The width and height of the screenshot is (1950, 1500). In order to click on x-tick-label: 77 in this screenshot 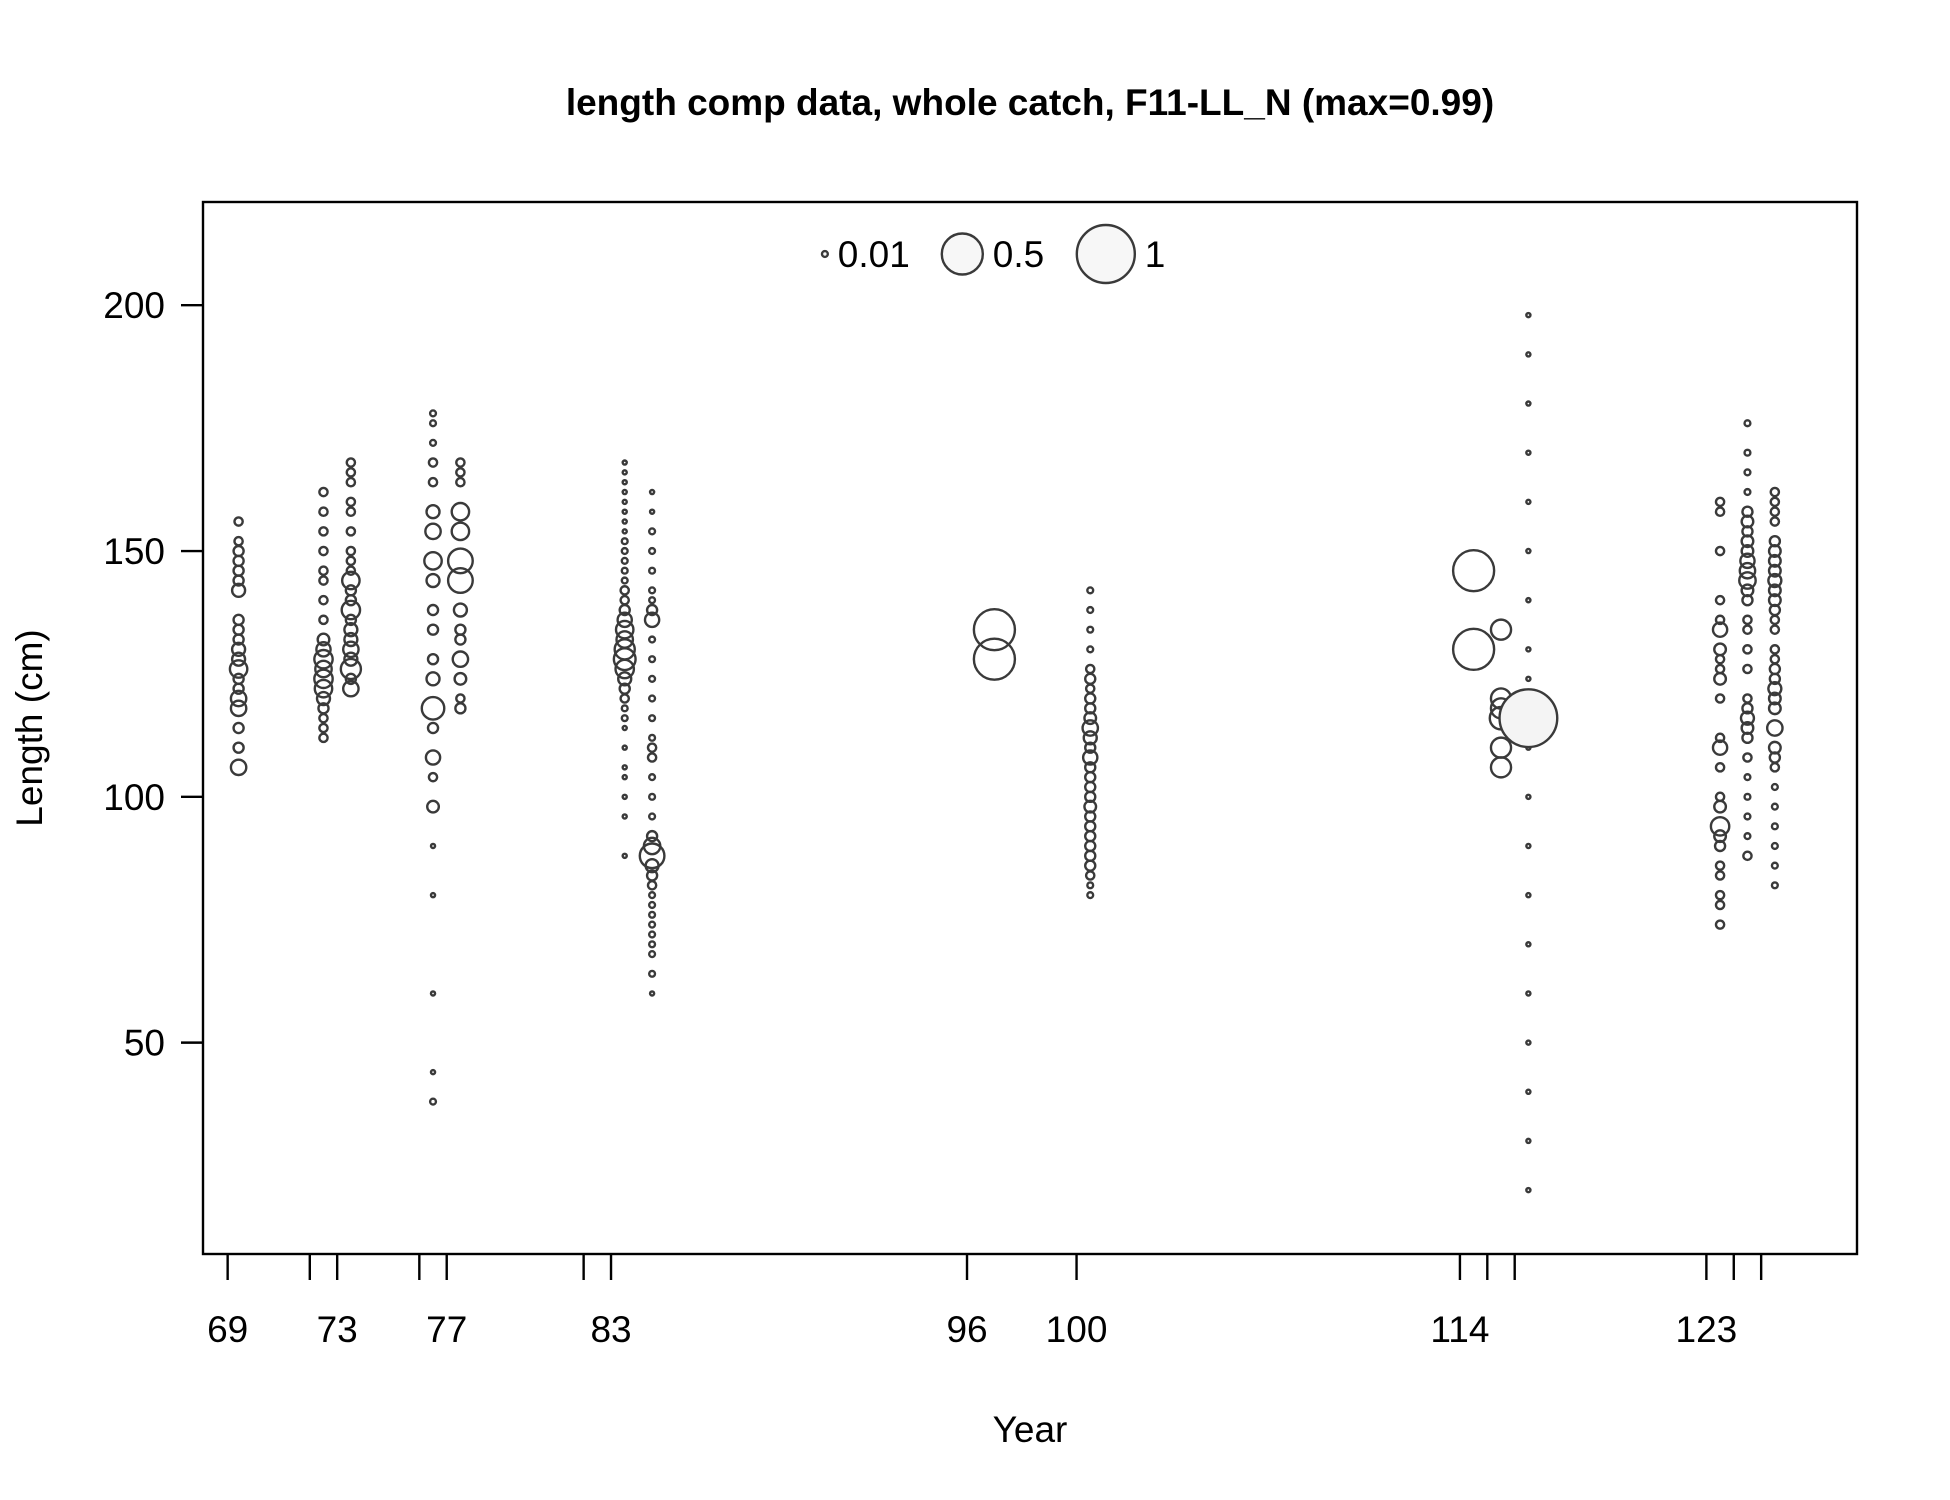, I will do `click(446, 1329)`.